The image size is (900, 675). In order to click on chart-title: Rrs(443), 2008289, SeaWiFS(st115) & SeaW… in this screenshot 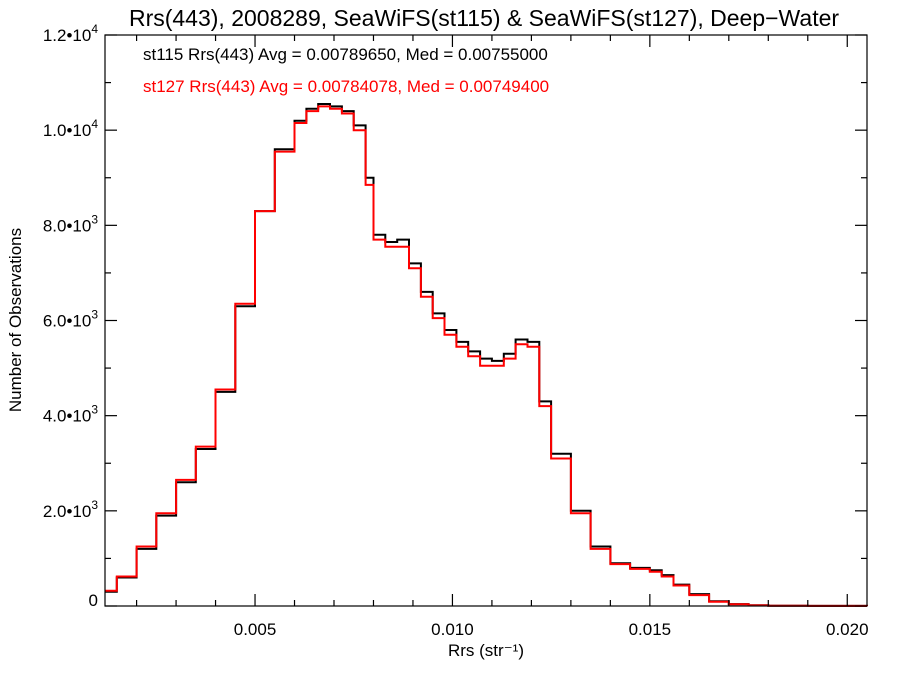, I will do `click(484, 18)`.